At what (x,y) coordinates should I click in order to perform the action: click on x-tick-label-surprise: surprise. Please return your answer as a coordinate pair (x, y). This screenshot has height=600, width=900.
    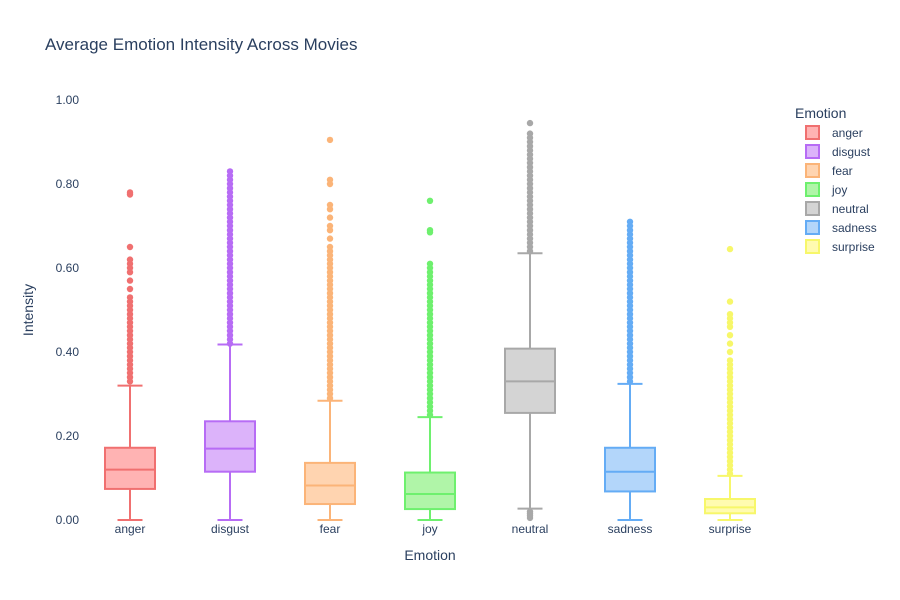
    Looking at the image, I should click on (730, 529).